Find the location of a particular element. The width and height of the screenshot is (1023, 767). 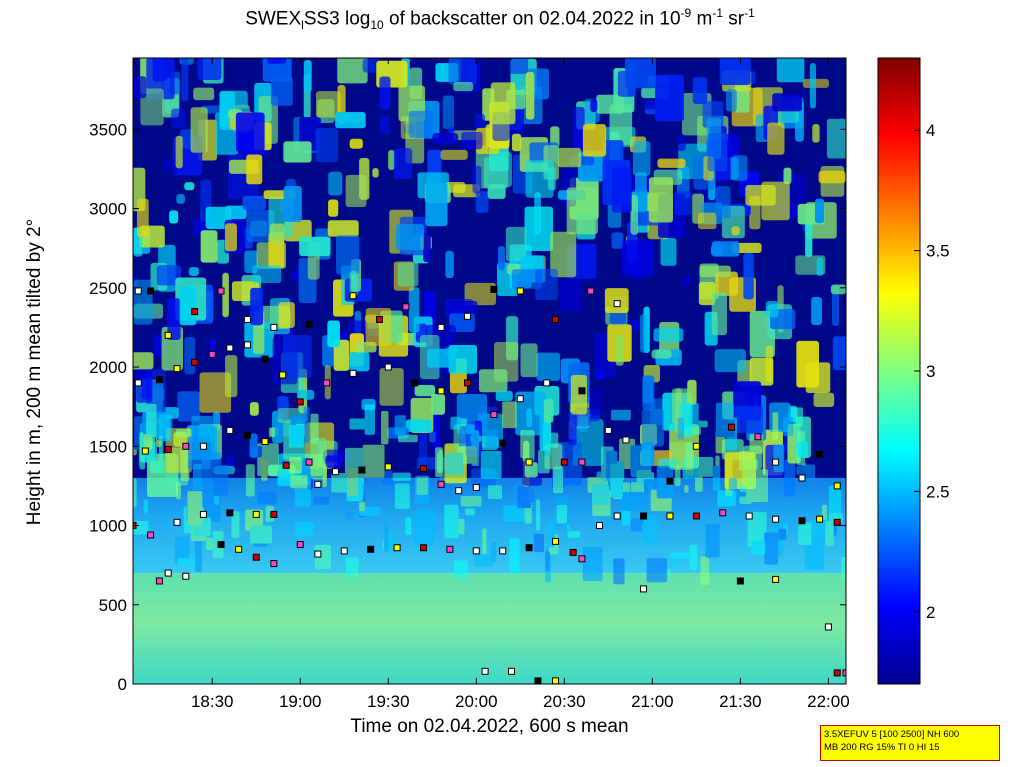

colorbar-tick-label: 3 is located at coordinates (930, 371).